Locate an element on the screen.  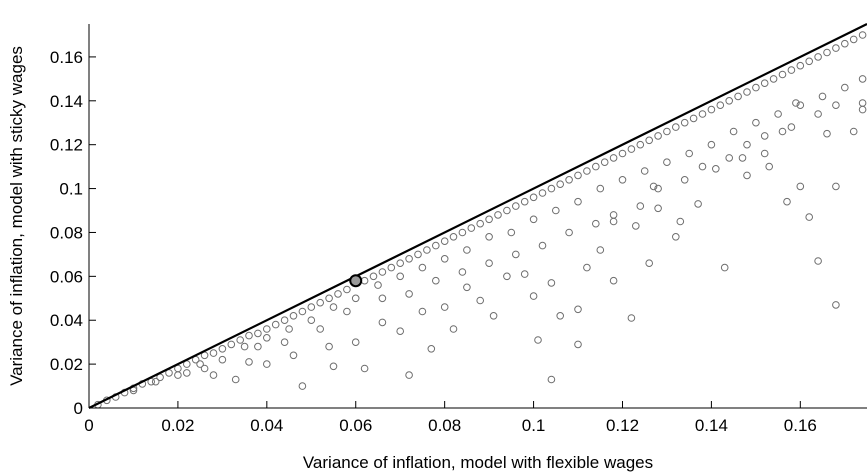
x-tick-label: 0.16 is located at coordinates (800, 425).